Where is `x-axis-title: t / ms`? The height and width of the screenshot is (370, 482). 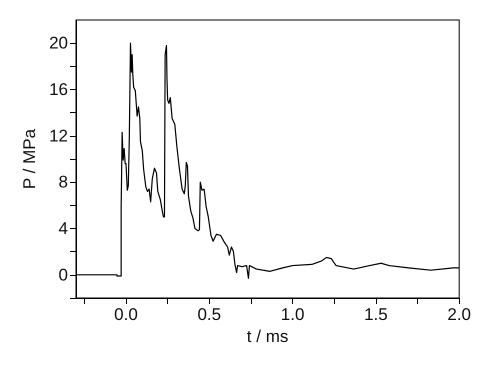 x-axis-title: t / ms is located at coordinates (267, 336).